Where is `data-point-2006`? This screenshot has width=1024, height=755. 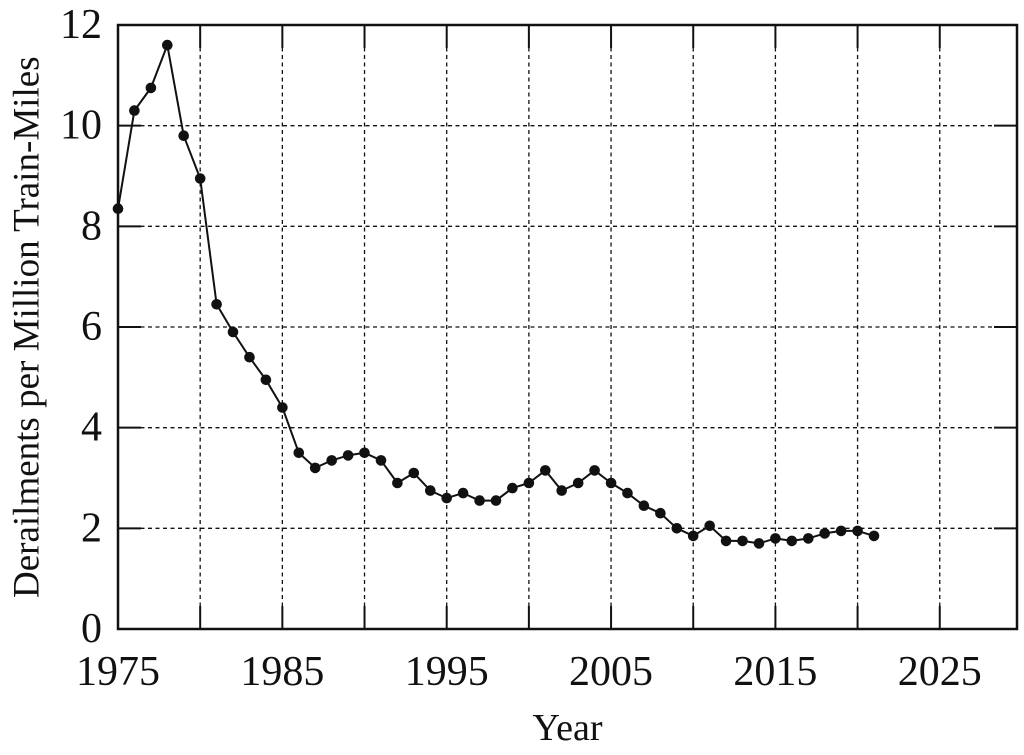
data-point-2006 is located at coordinates (627, 493).